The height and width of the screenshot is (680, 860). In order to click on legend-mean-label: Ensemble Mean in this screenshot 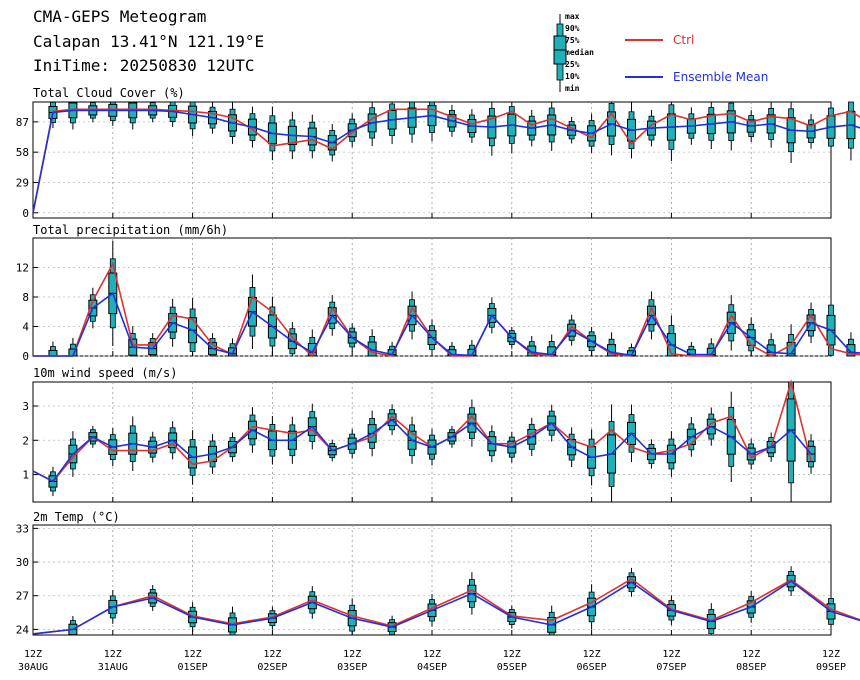, I will do `click(721, 77)`.